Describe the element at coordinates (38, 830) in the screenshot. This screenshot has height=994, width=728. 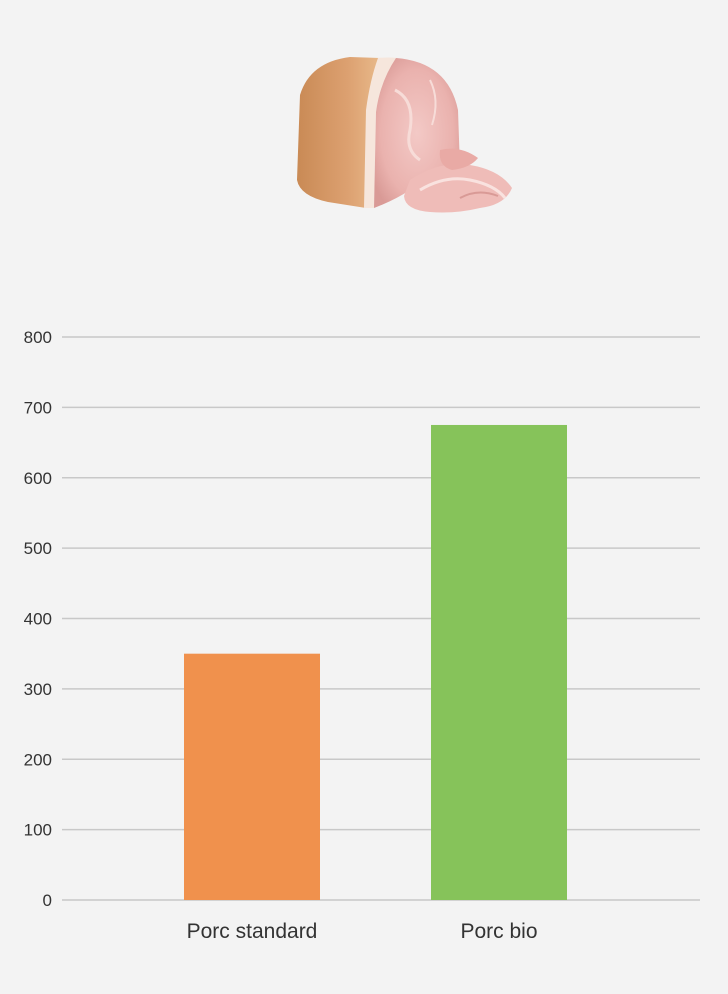
I see `y-tick-label-100: 100` at that location.